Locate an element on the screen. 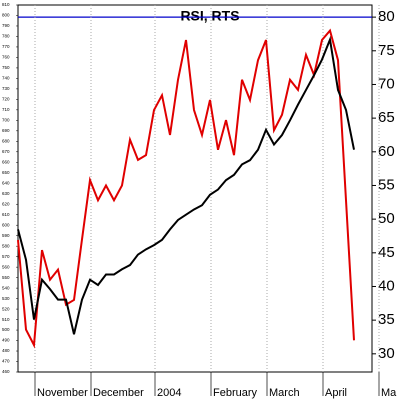 The width and height of the screenshot is (420, 400). y-tick-label: 660 is located at coordinates (6, 161).